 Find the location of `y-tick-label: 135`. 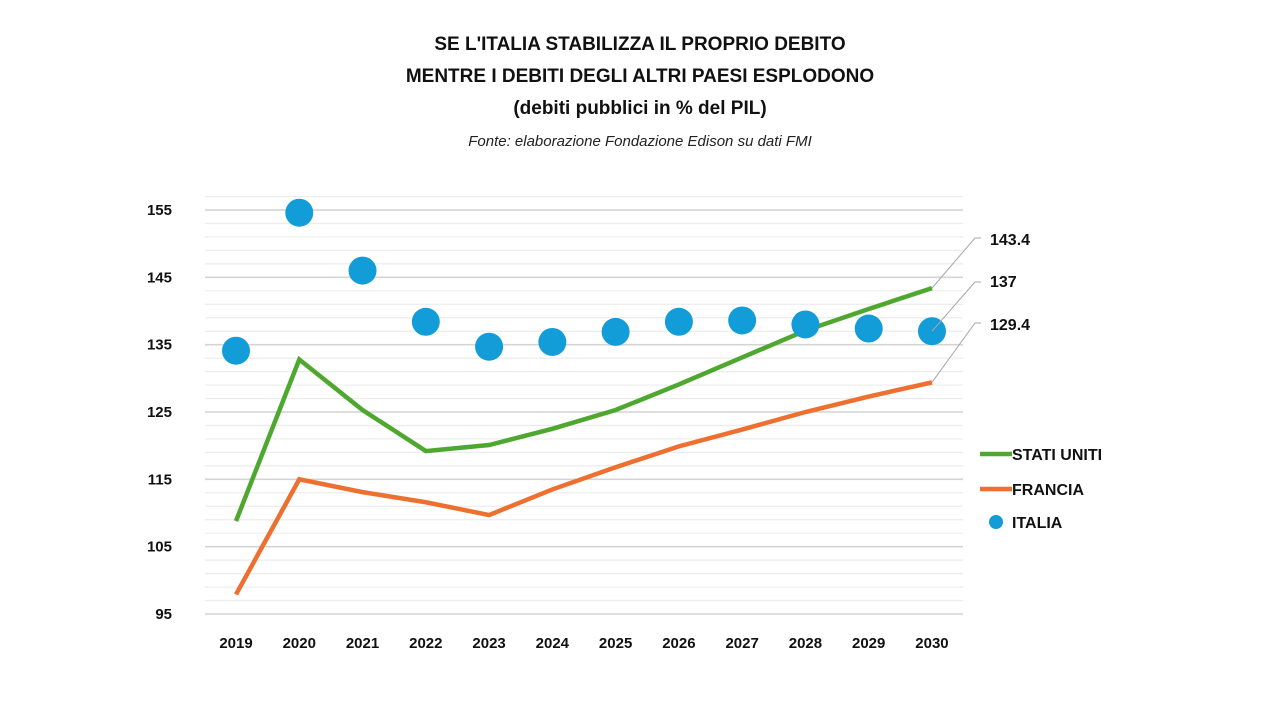

y-tick-label: 135 is located at coordinates (159, 345).